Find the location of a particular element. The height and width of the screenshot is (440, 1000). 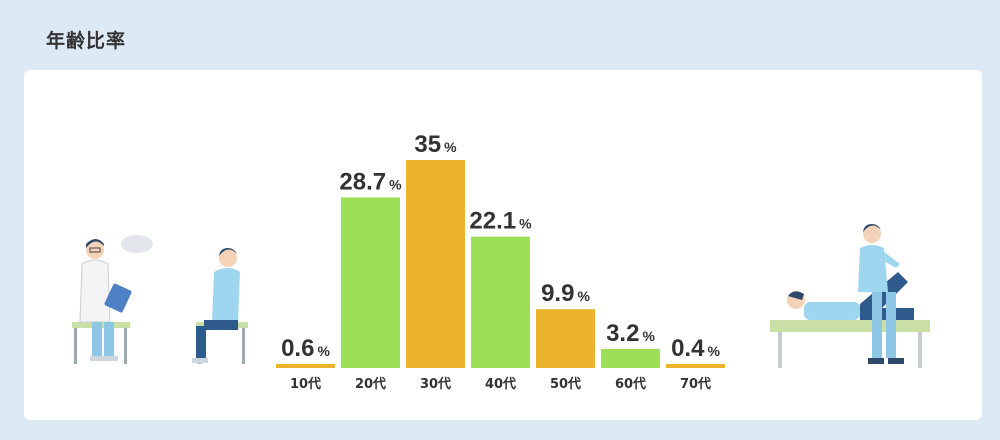

data-label: 35% is located at coordinates (435, 144).